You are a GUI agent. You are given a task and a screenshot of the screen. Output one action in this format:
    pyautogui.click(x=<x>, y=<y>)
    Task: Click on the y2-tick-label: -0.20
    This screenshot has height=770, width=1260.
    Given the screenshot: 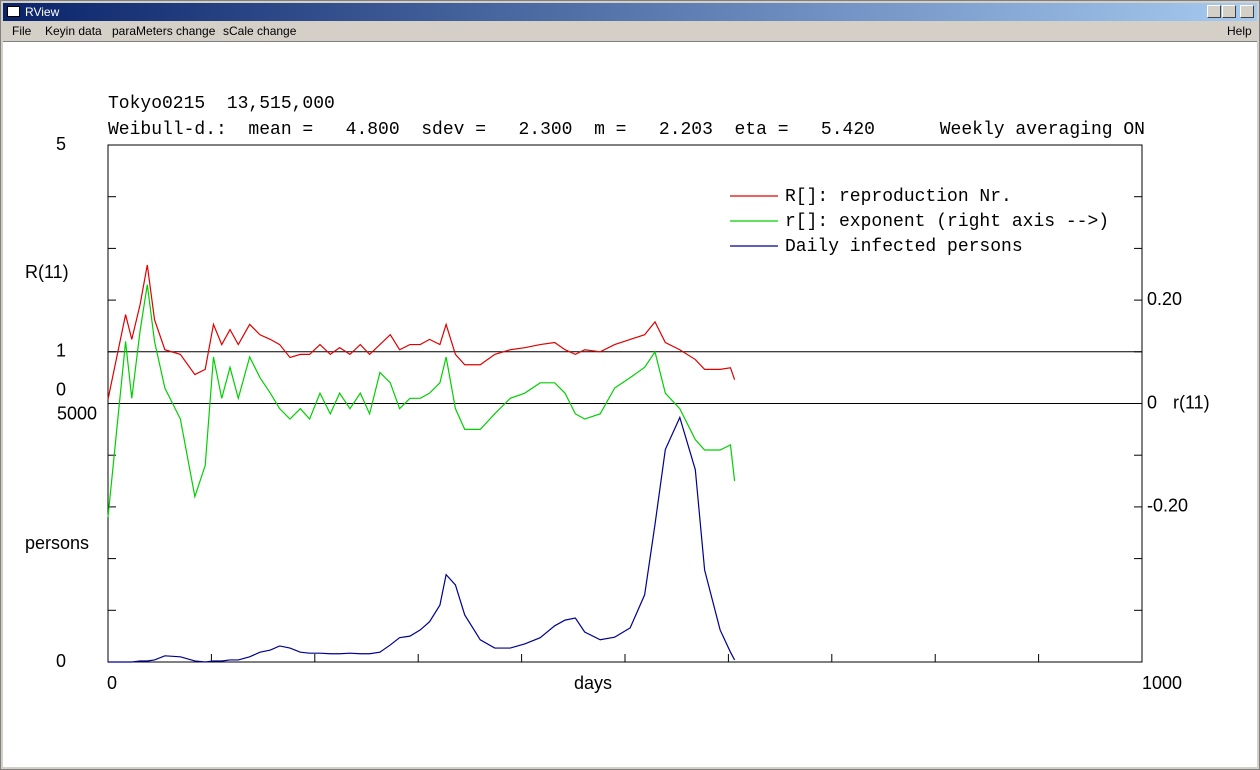 What is the action you would take?
    pyautogui.click(x=1167, y=506)
    